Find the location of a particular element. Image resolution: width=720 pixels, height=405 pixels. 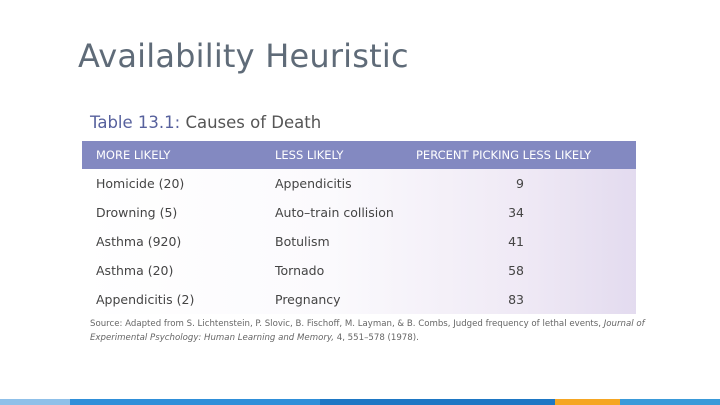

source-details: 4, 551–578 (1978). is located at coordinates (377, 338).